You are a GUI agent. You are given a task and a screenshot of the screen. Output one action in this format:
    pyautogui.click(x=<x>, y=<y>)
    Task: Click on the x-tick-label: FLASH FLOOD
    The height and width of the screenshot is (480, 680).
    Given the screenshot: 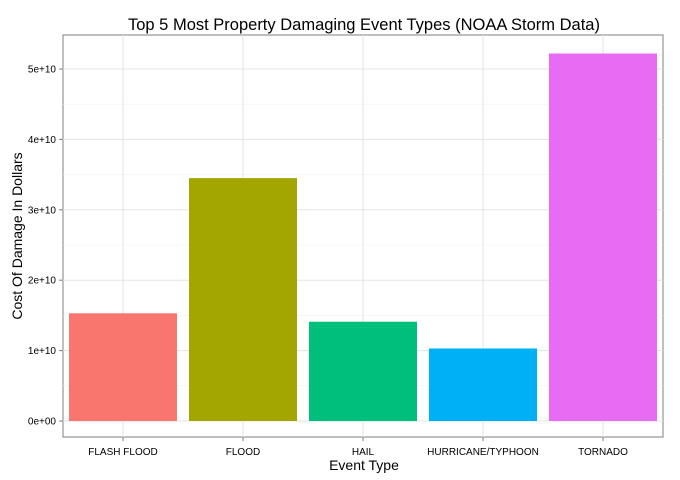 What is the action you would take?
    pyautogui.click(x=122, y=452)
    